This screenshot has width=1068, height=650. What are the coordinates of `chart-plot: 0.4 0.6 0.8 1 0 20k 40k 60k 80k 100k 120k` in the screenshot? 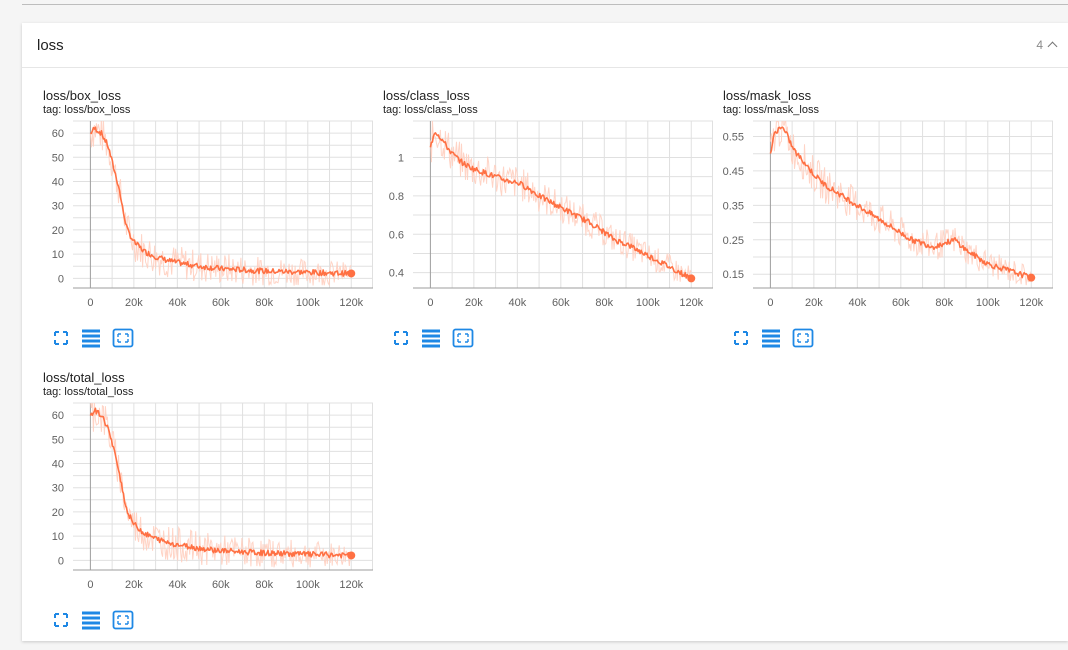 It's located at (548, 218).